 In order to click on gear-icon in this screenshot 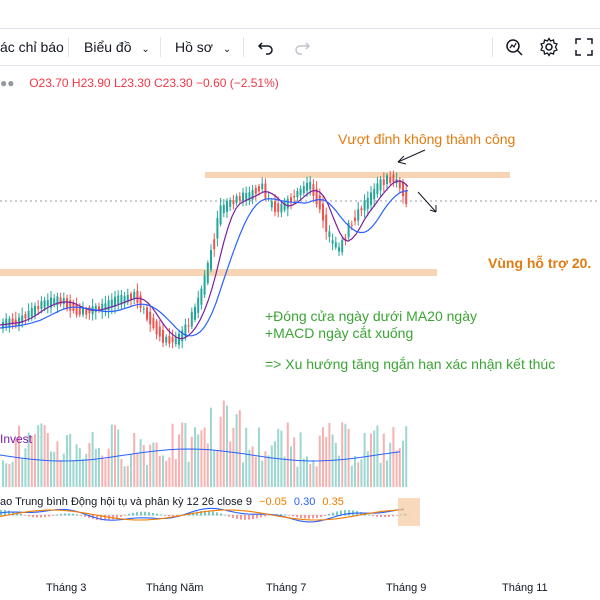, I will do `click(549, 47)`.